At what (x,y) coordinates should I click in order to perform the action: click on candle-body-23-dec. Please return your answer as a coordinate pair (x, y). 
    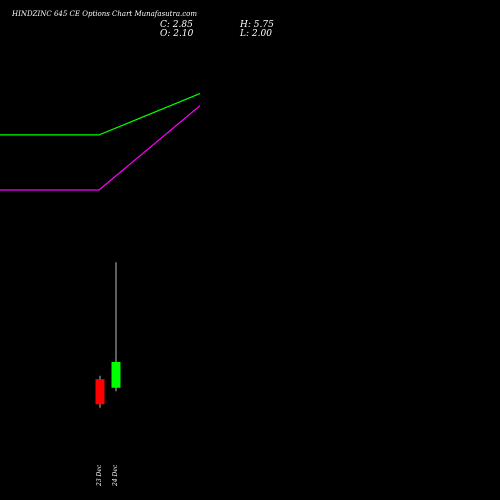
    Looking at the image, I should click on (100, 392).